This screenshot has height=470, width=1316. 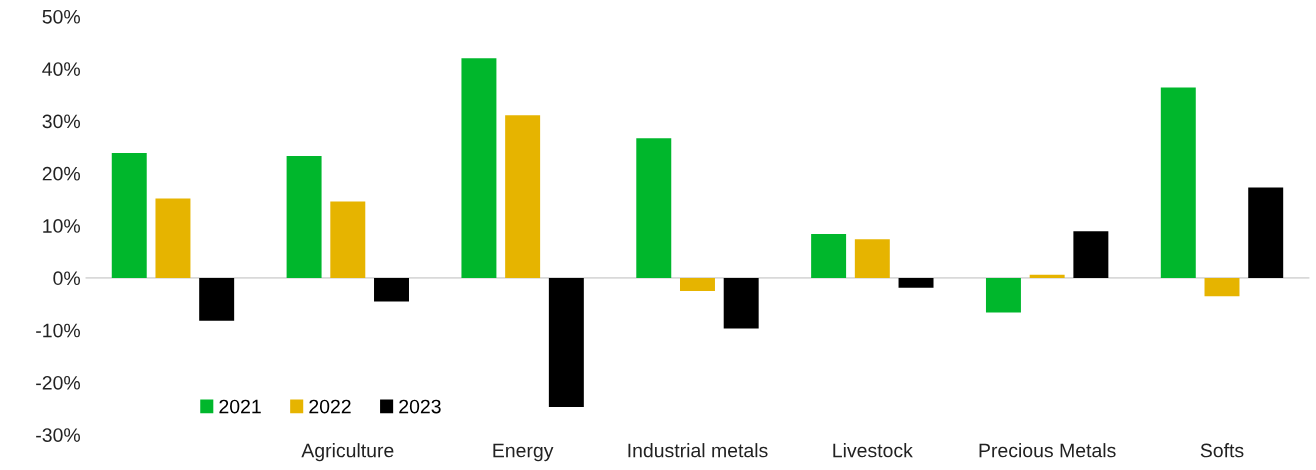 What do you see at coordinates (347, 452) in the screenshot?
I see `x-tick-label: Agriculture` at bounding box center [347, 452].